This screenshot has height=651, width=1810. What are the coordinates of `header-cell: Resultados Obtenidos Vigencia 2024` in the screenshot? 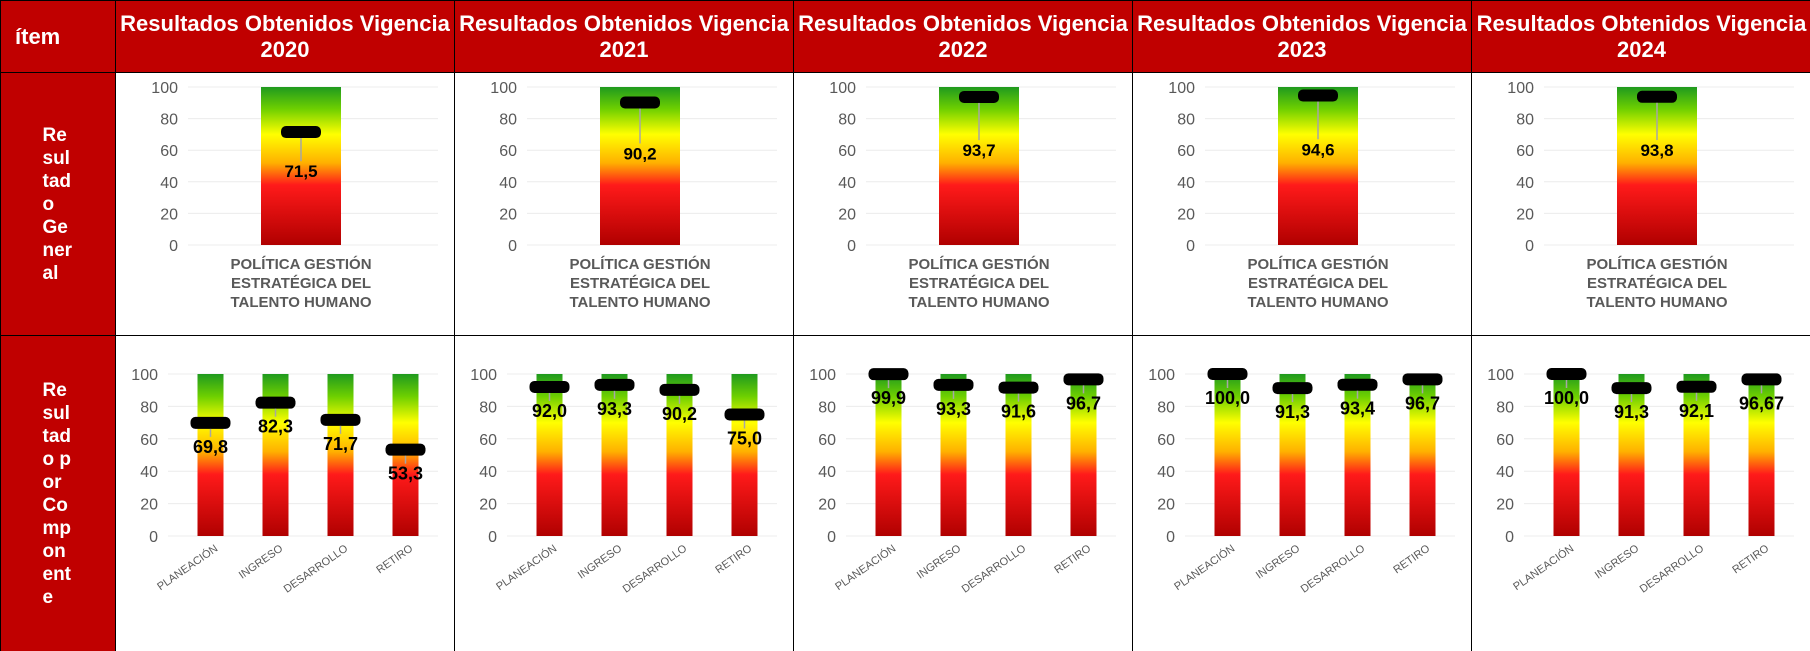 It's located at (1641, 37).